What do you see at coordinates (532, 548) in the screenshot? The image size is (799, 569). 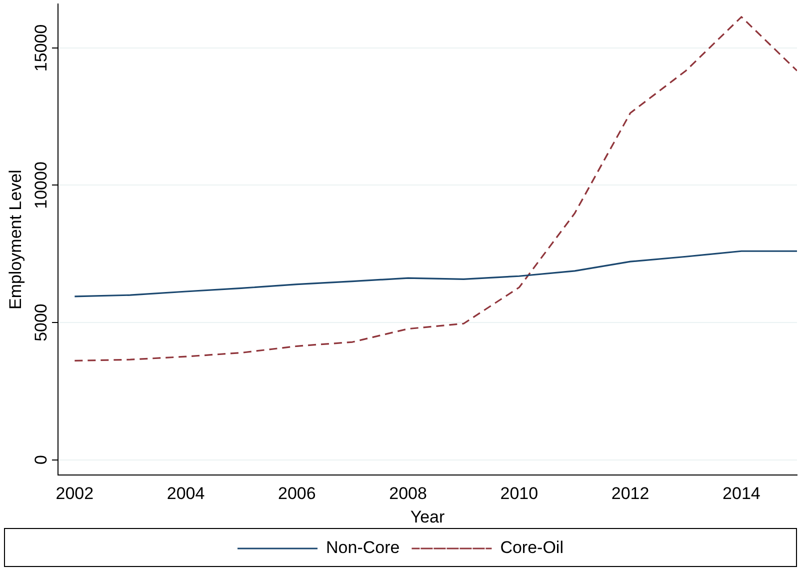 I see `legend-label: Core-Oil` at bounding box center [532, 548].